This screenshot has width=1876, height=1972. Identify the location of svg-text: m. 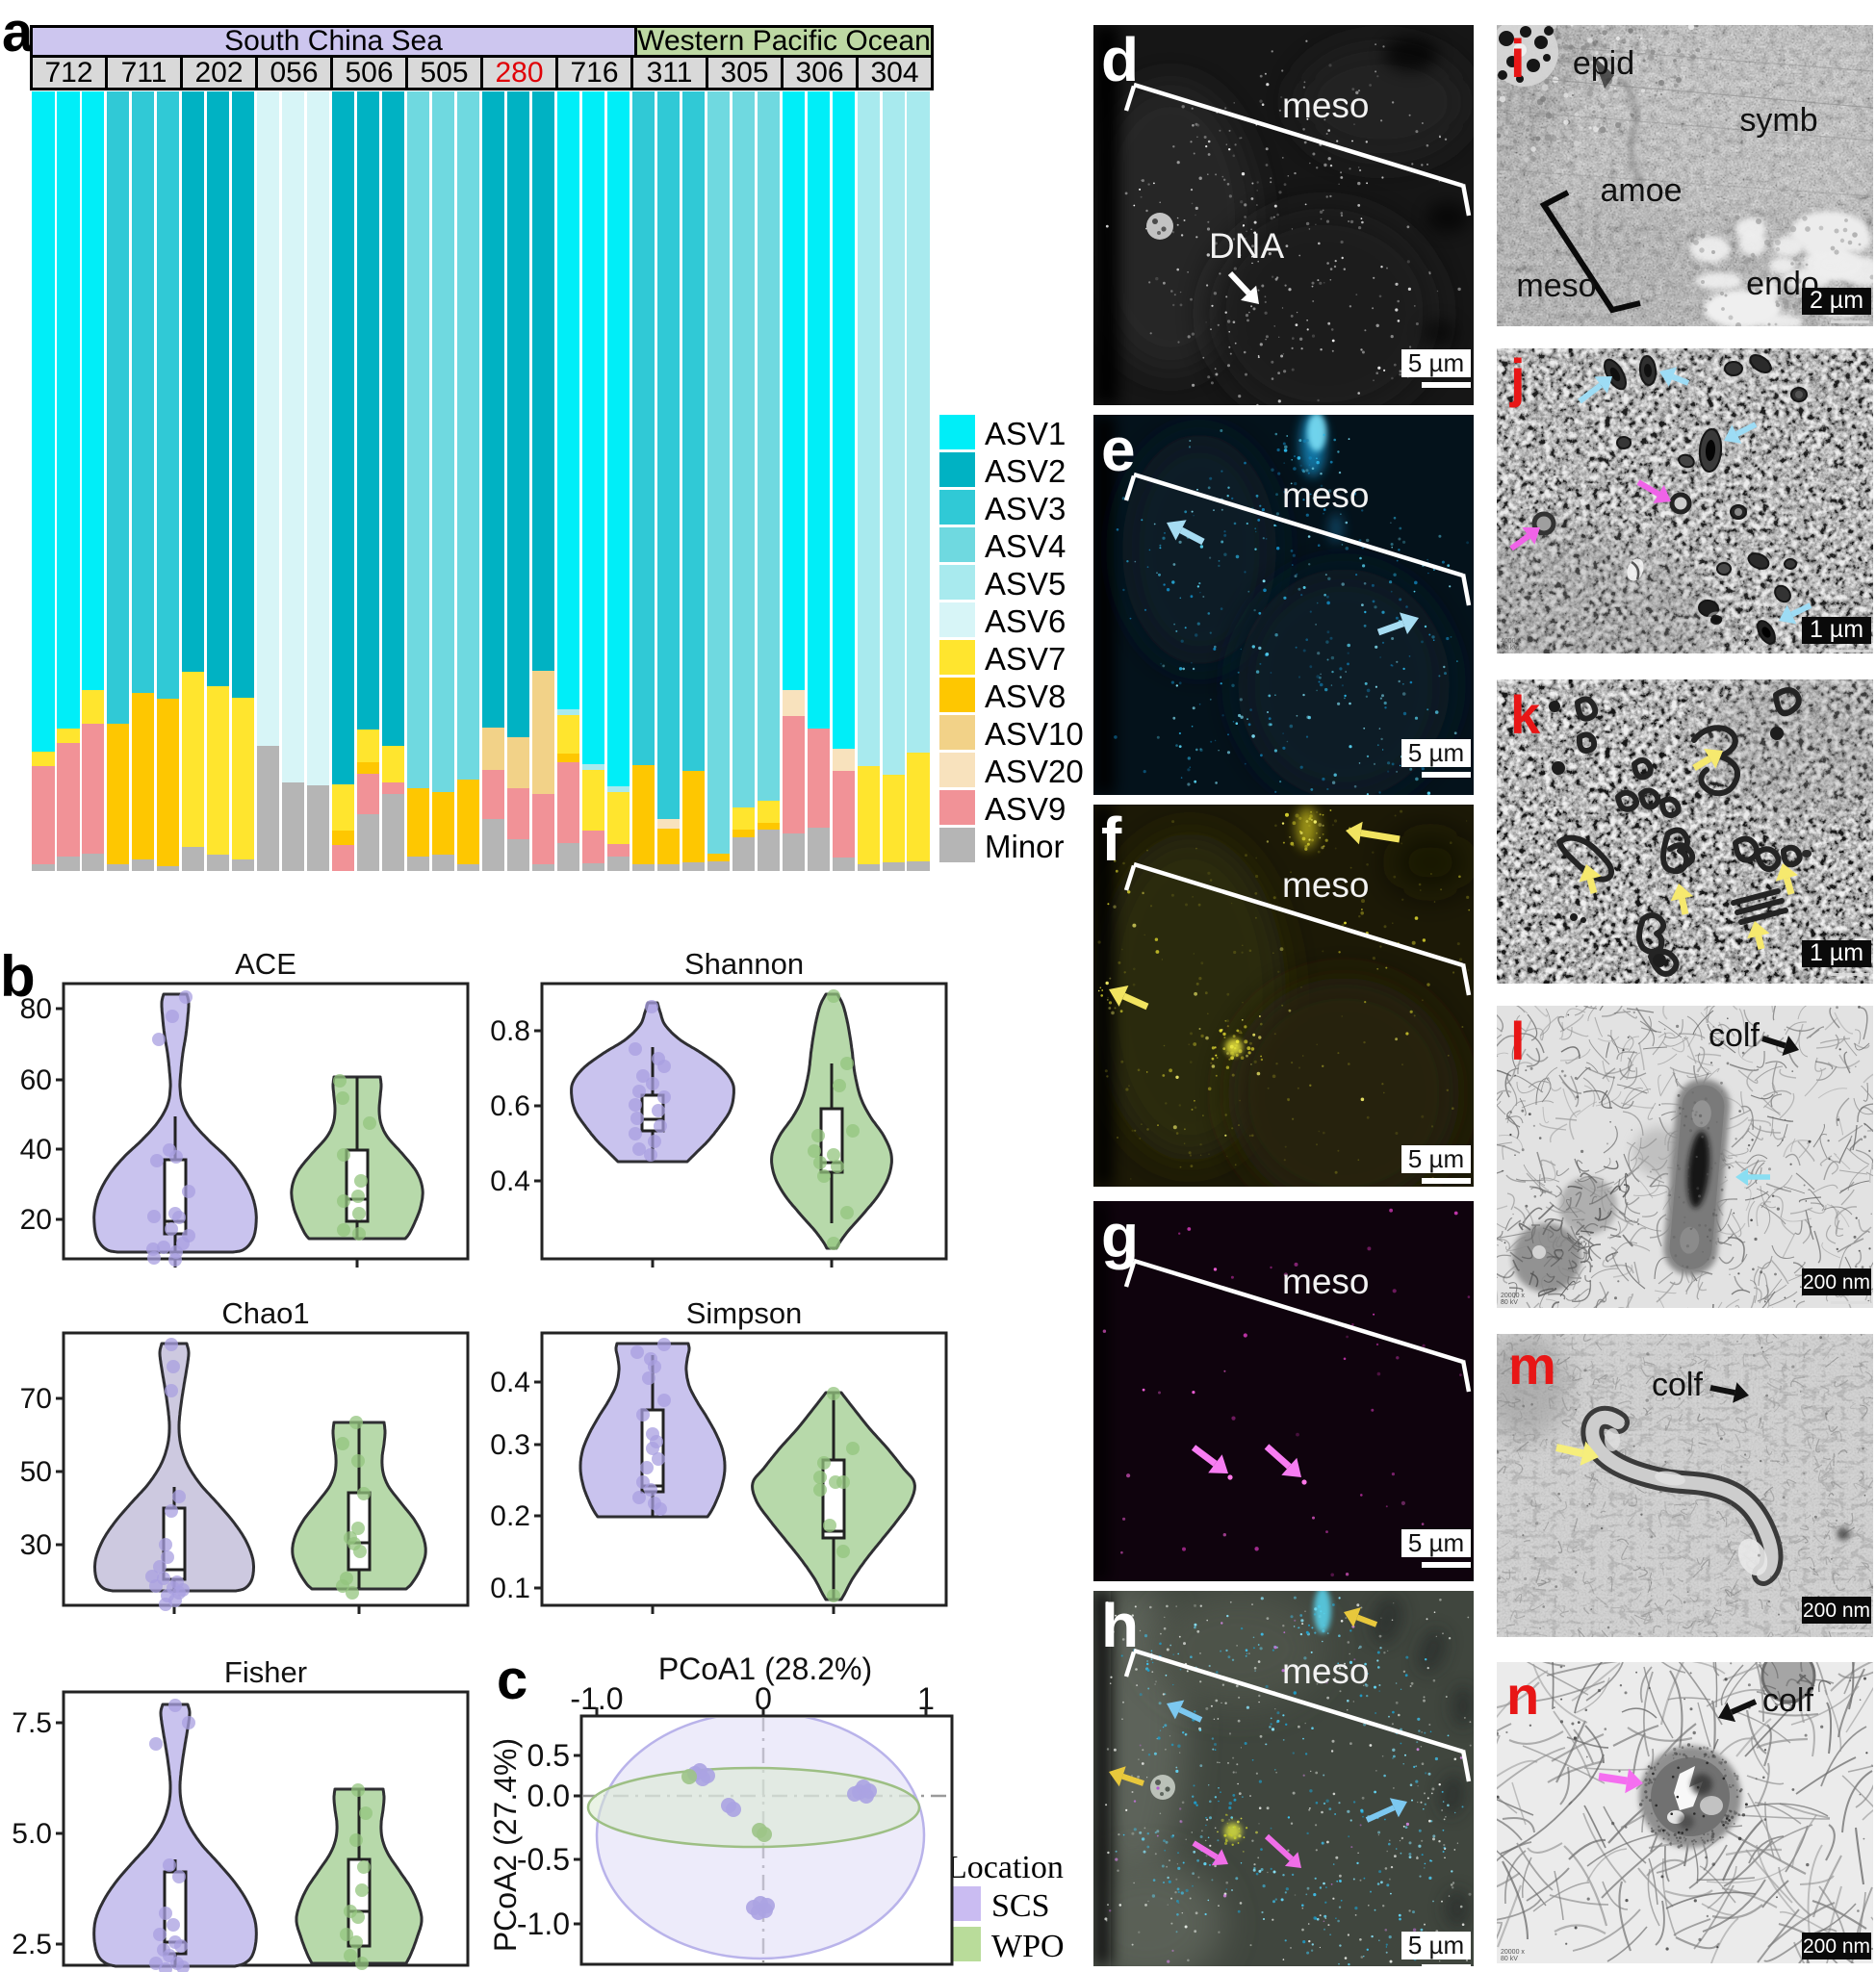
(1532, 1365).